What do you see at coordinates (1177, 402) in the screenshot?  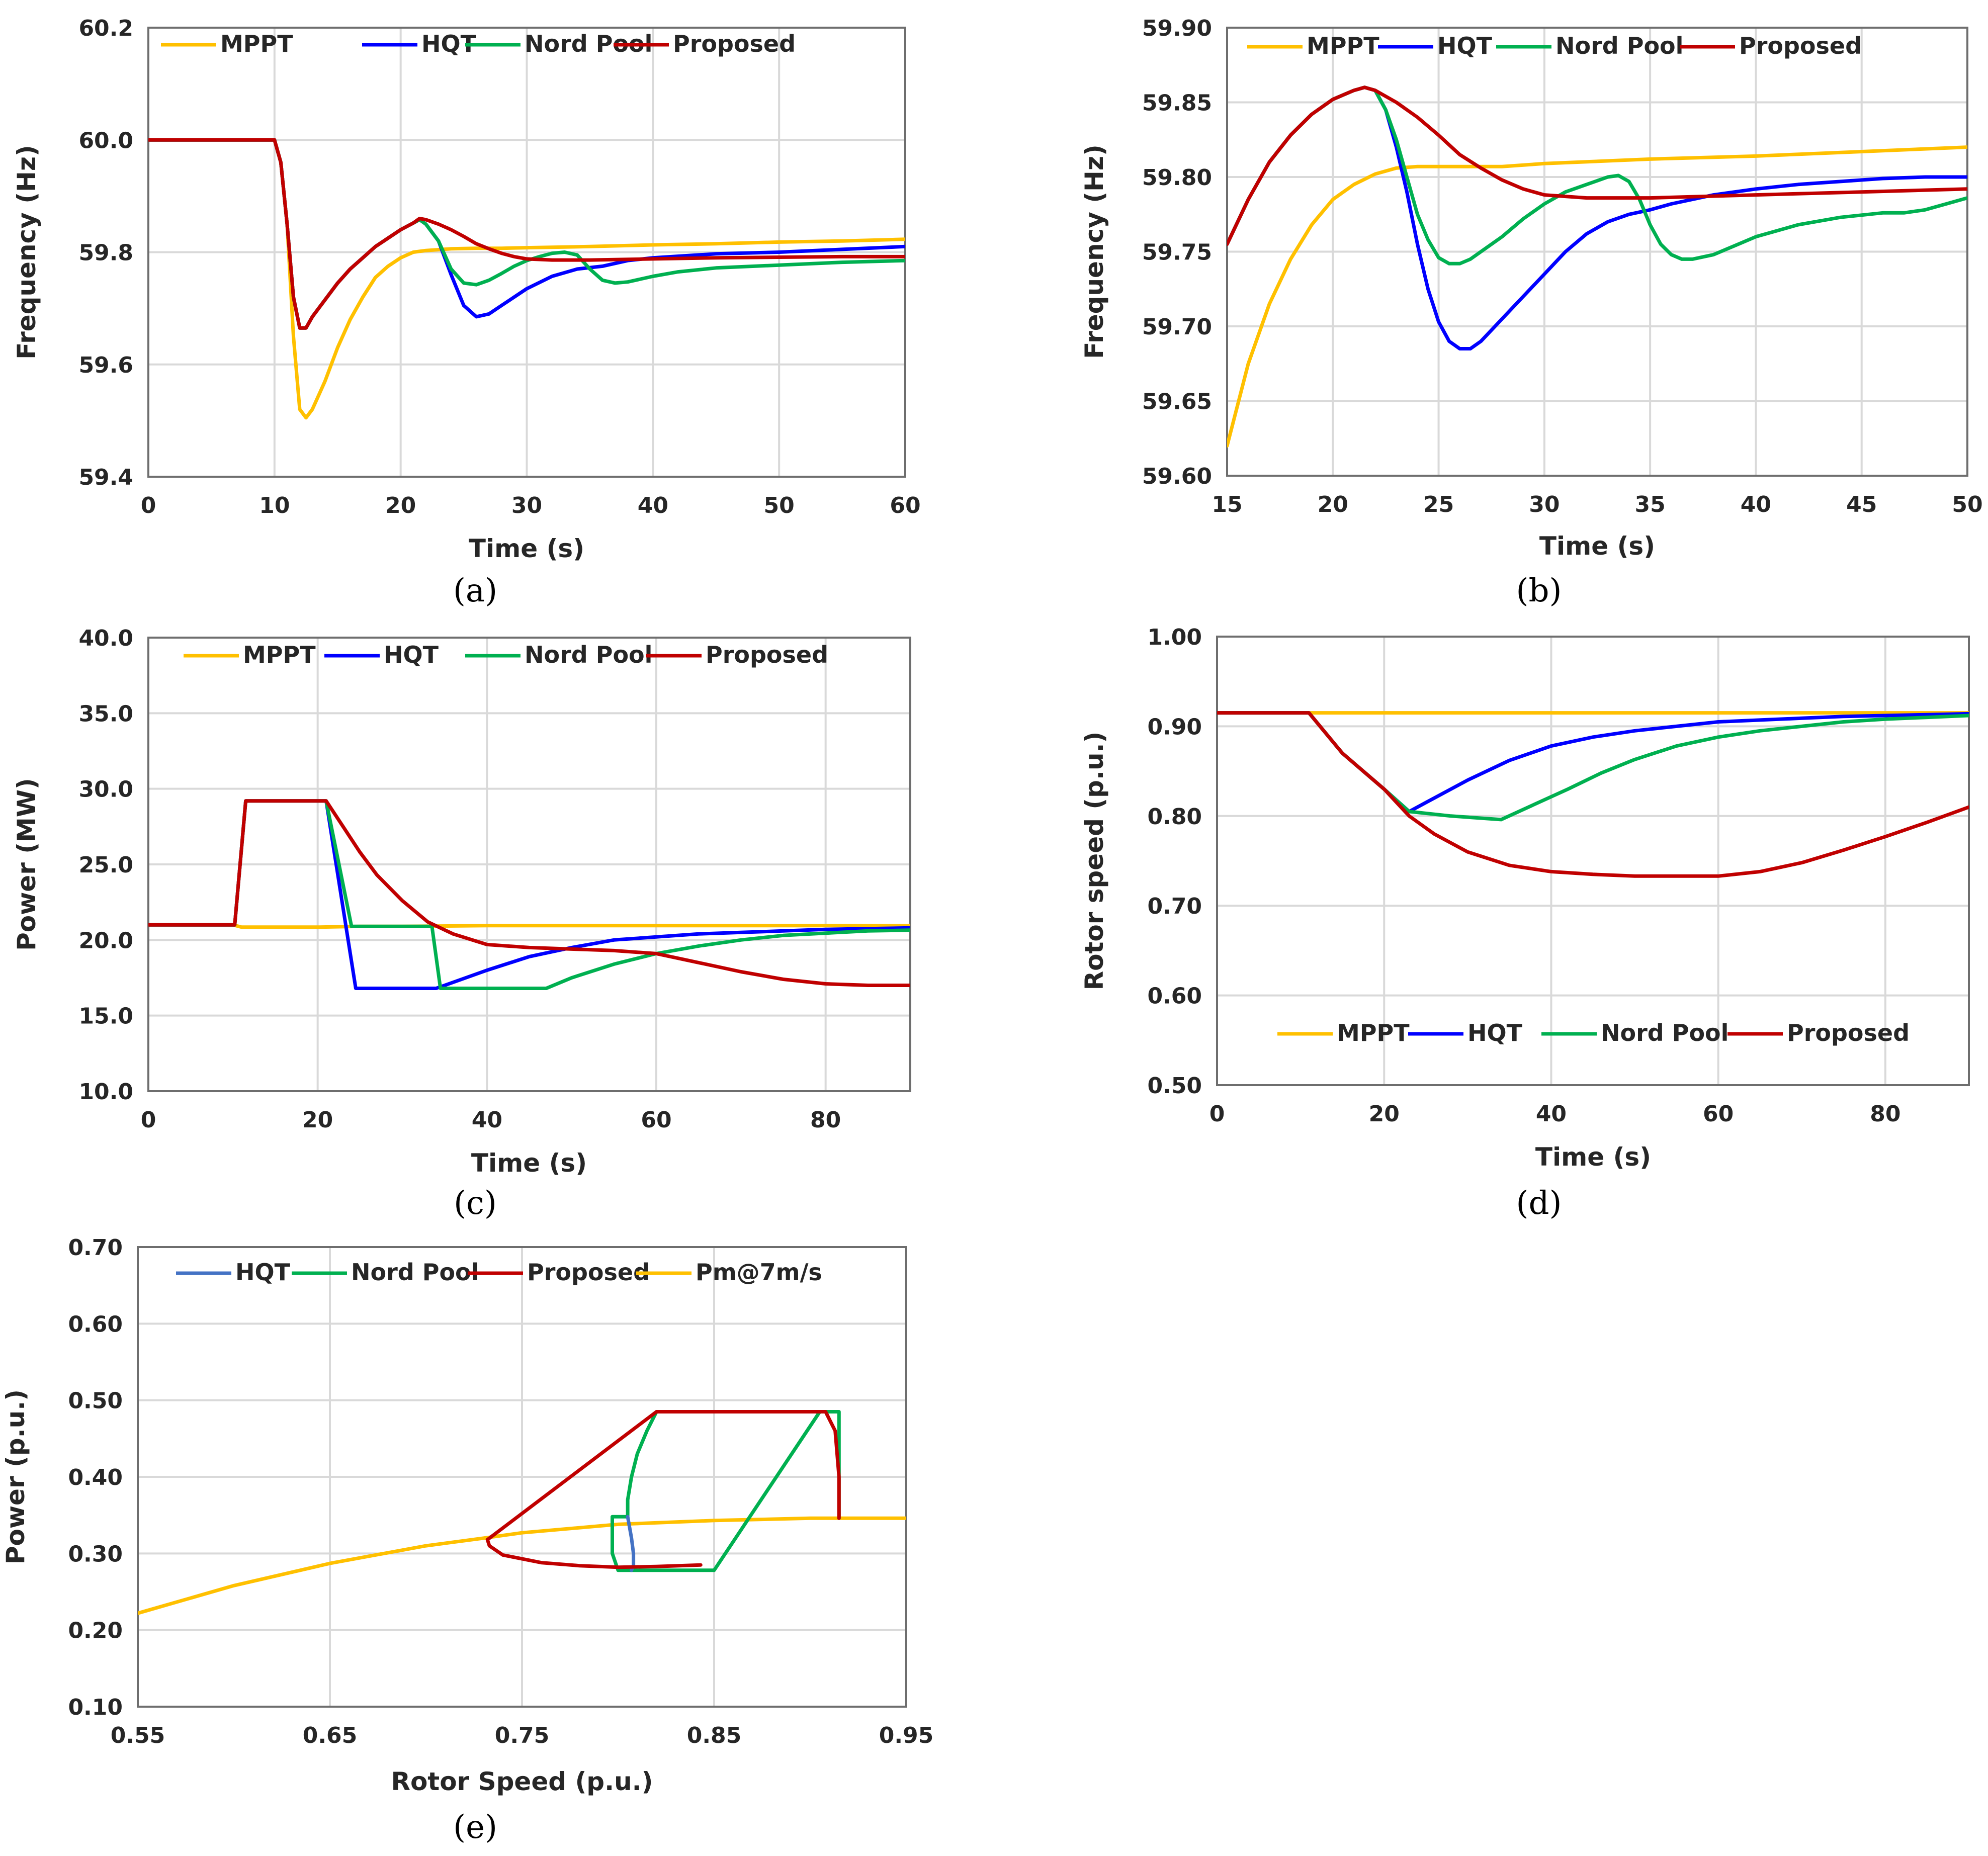 I see `y-tick-label: 59.65` at bounding box center [1177, 402].